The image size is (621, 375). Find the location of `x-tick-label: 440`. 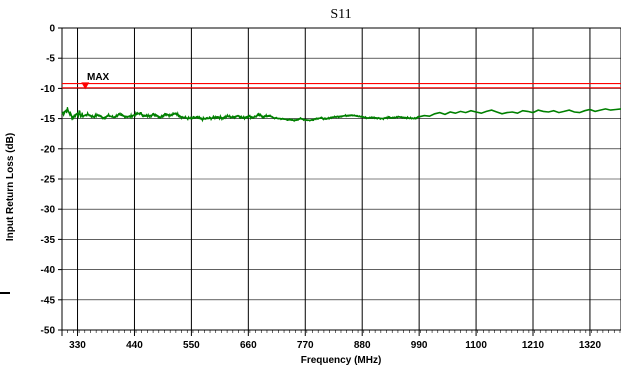

x-tick-label: 440 is located at coordinates (134, 345).